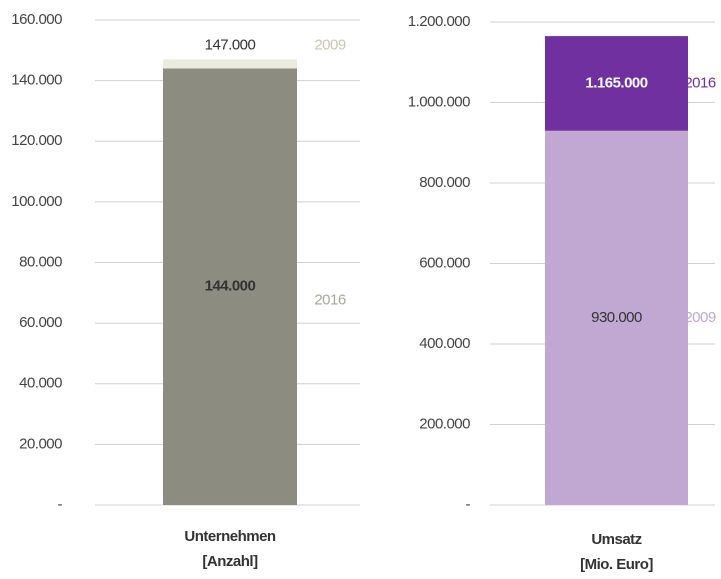 This screenshot has height=579, width=721. I want to click on y-tick-label: 140.000, so click(36, 80).